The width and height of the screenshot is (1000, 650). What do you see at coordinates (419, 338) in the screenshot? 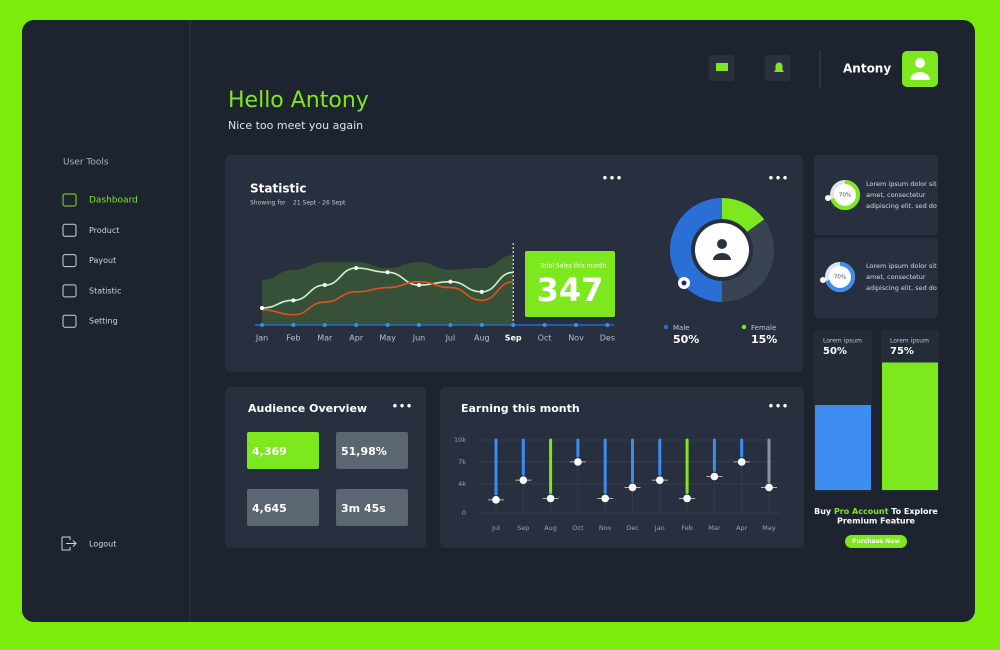
I see `x-tick-label: Jun` at bounding box center [419, 338].